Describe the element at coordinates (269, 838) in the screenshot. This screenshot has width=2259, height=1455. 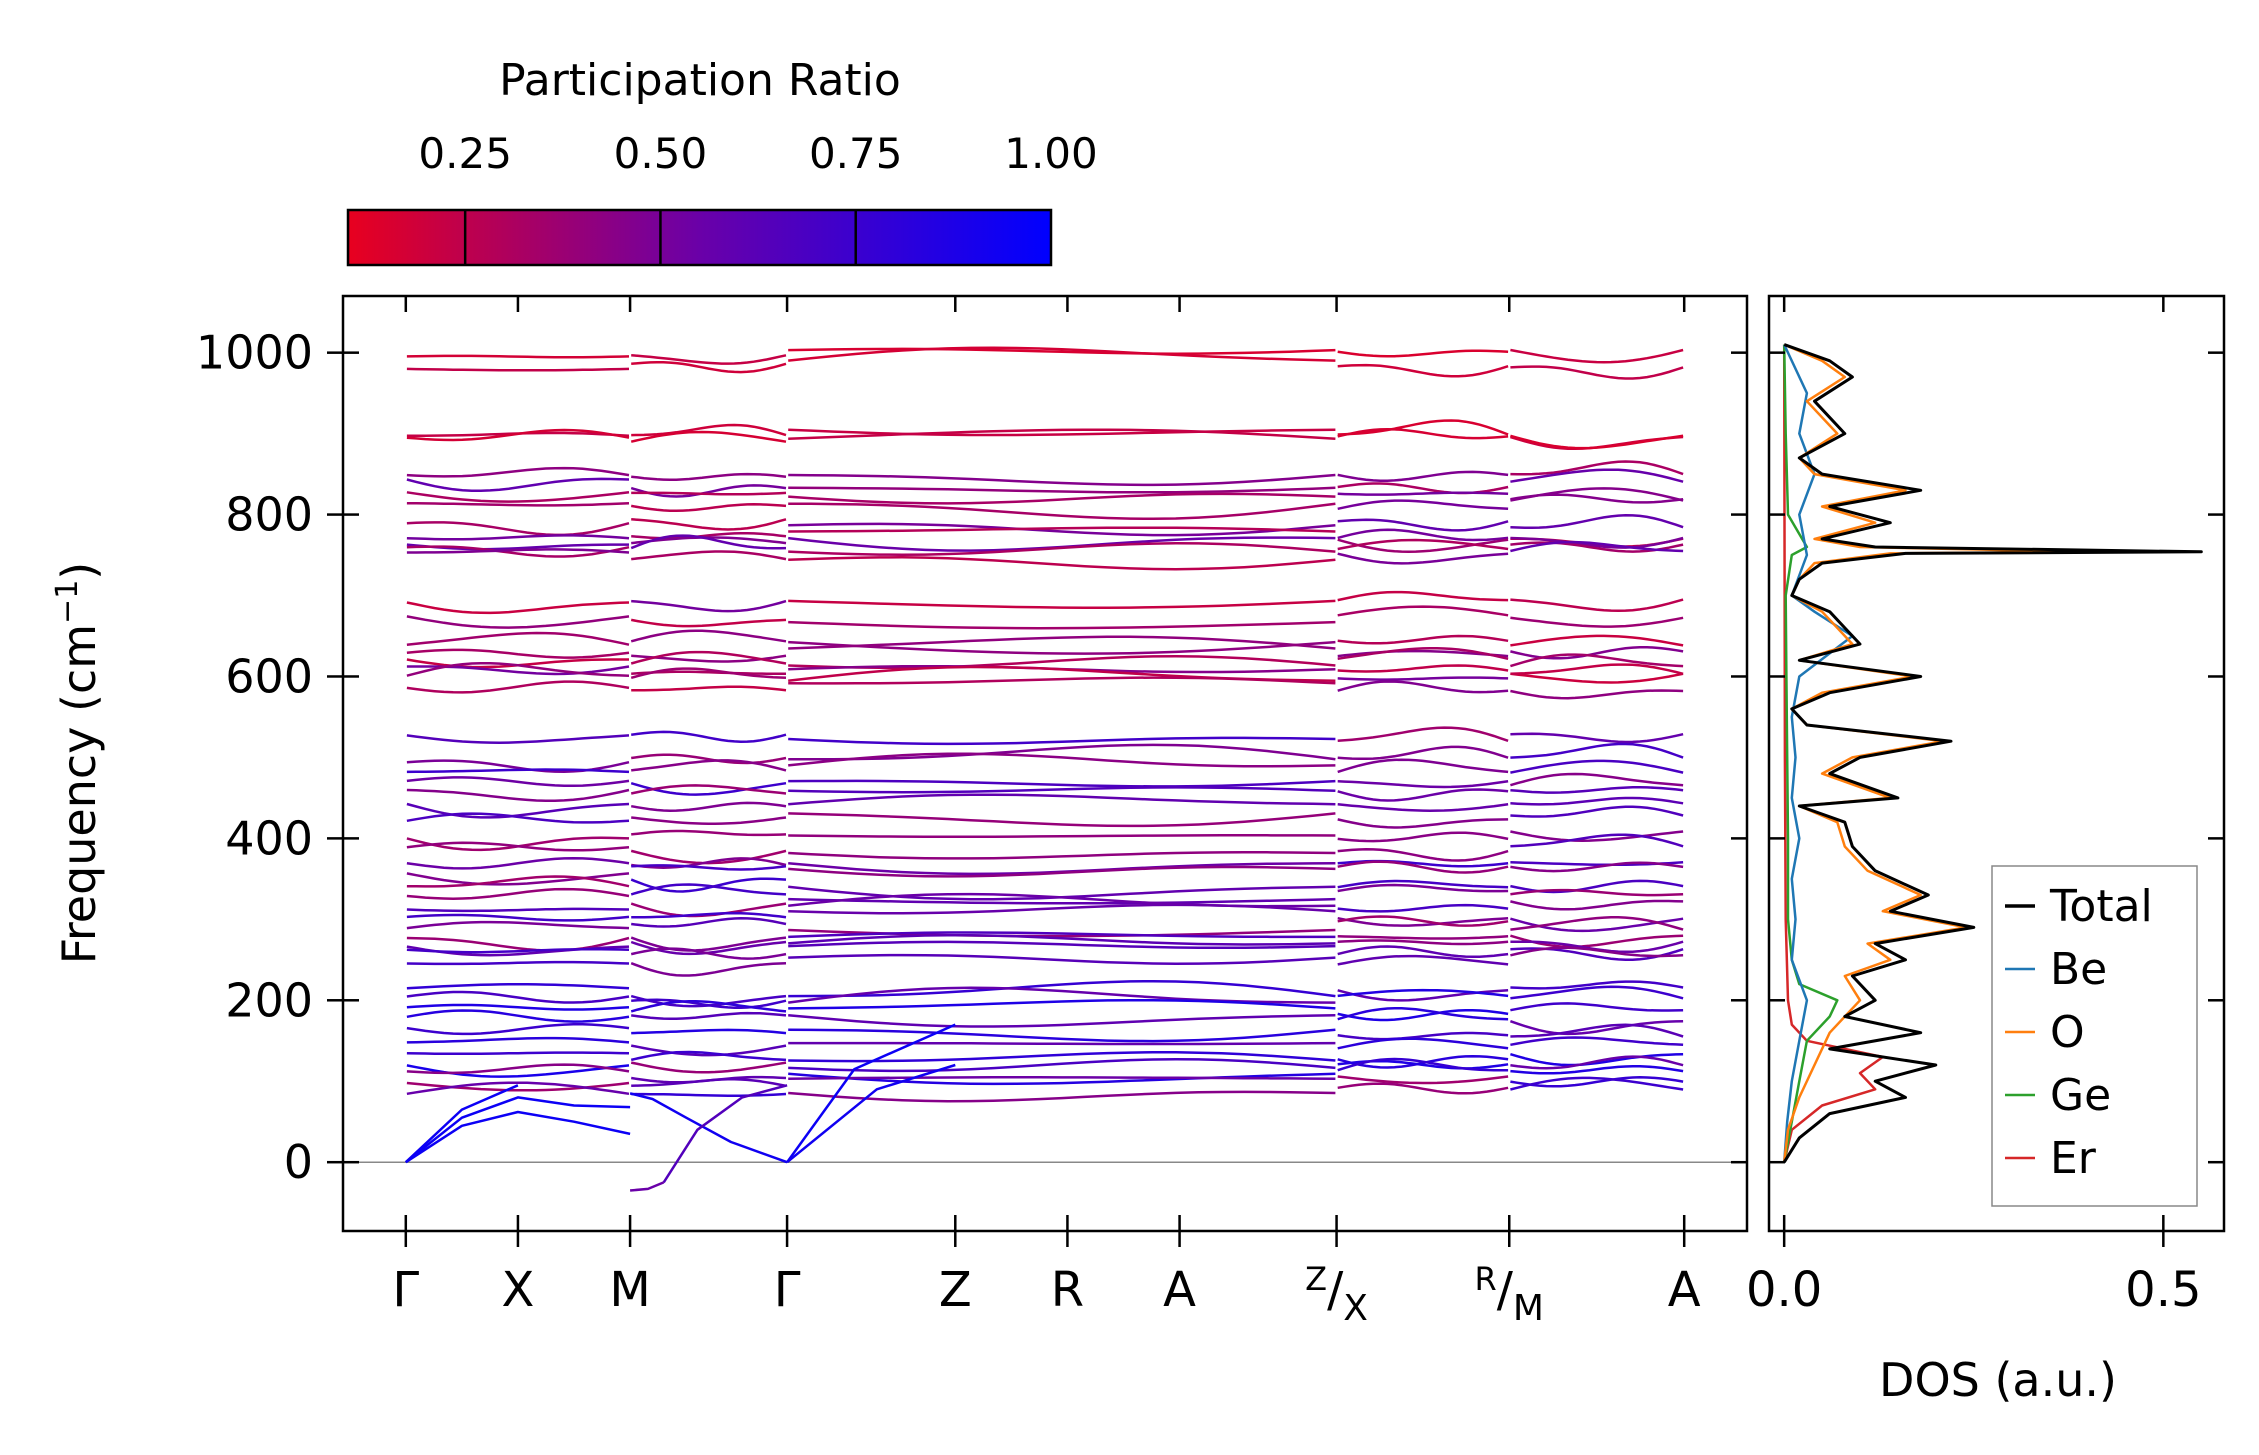
I see `y-tick-label: 400` at that location.